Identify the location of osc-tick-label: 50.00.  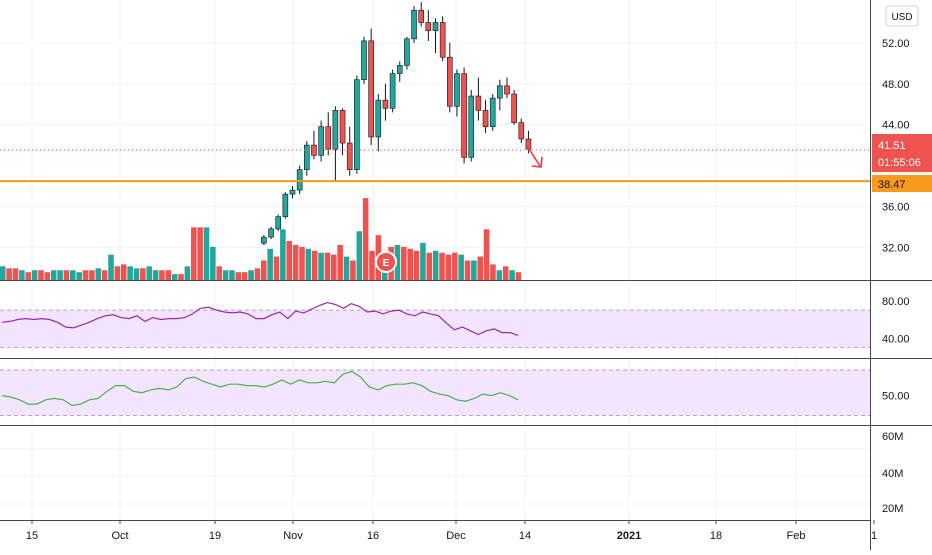
(896, 397).